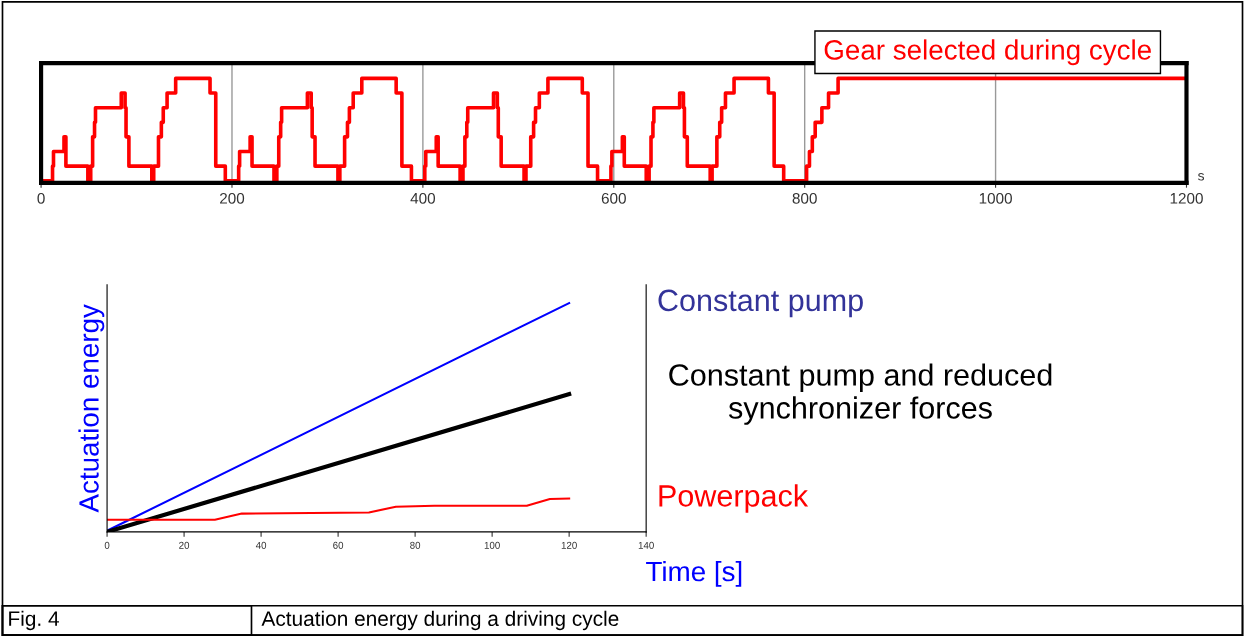 Image resolution: width=1245 pixels, height=637 pixels. What do you see at coordinates (423, 198) in the screenshot?
I see `x-tick-label: 400` at bounding box center [423, 198].